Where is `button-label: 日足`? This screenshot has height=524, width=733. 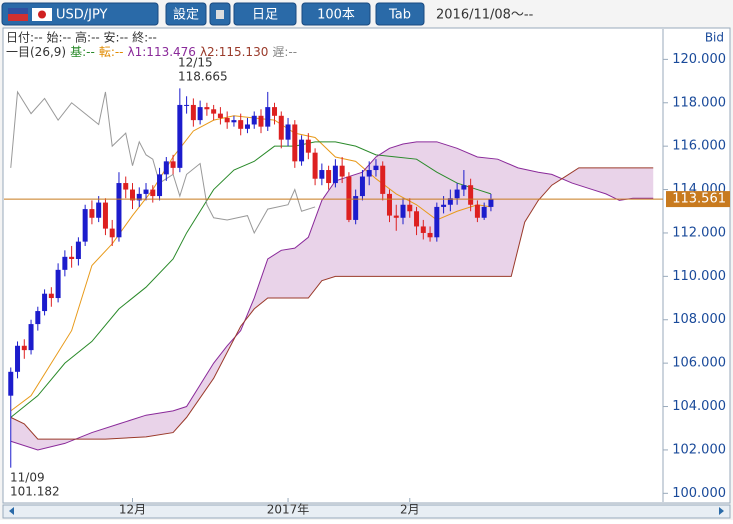
button-label: 日足 is located at coordinates (265, 15).